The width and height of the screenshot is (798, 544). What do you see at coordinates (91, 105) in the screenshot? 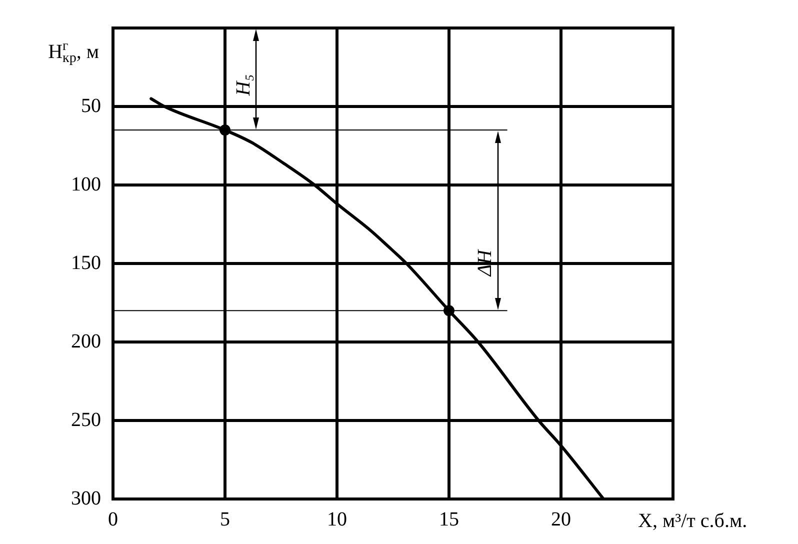
I see `y-tick-label: 50` at bounding box center [91, 105].